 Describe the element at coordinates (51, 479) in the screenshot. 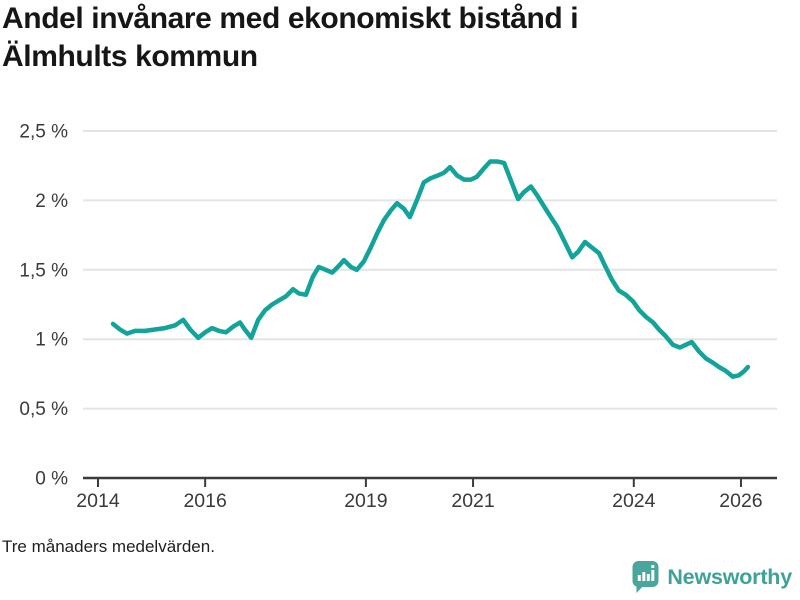

I see `y-axis-tick-label: 0 %` at that location.